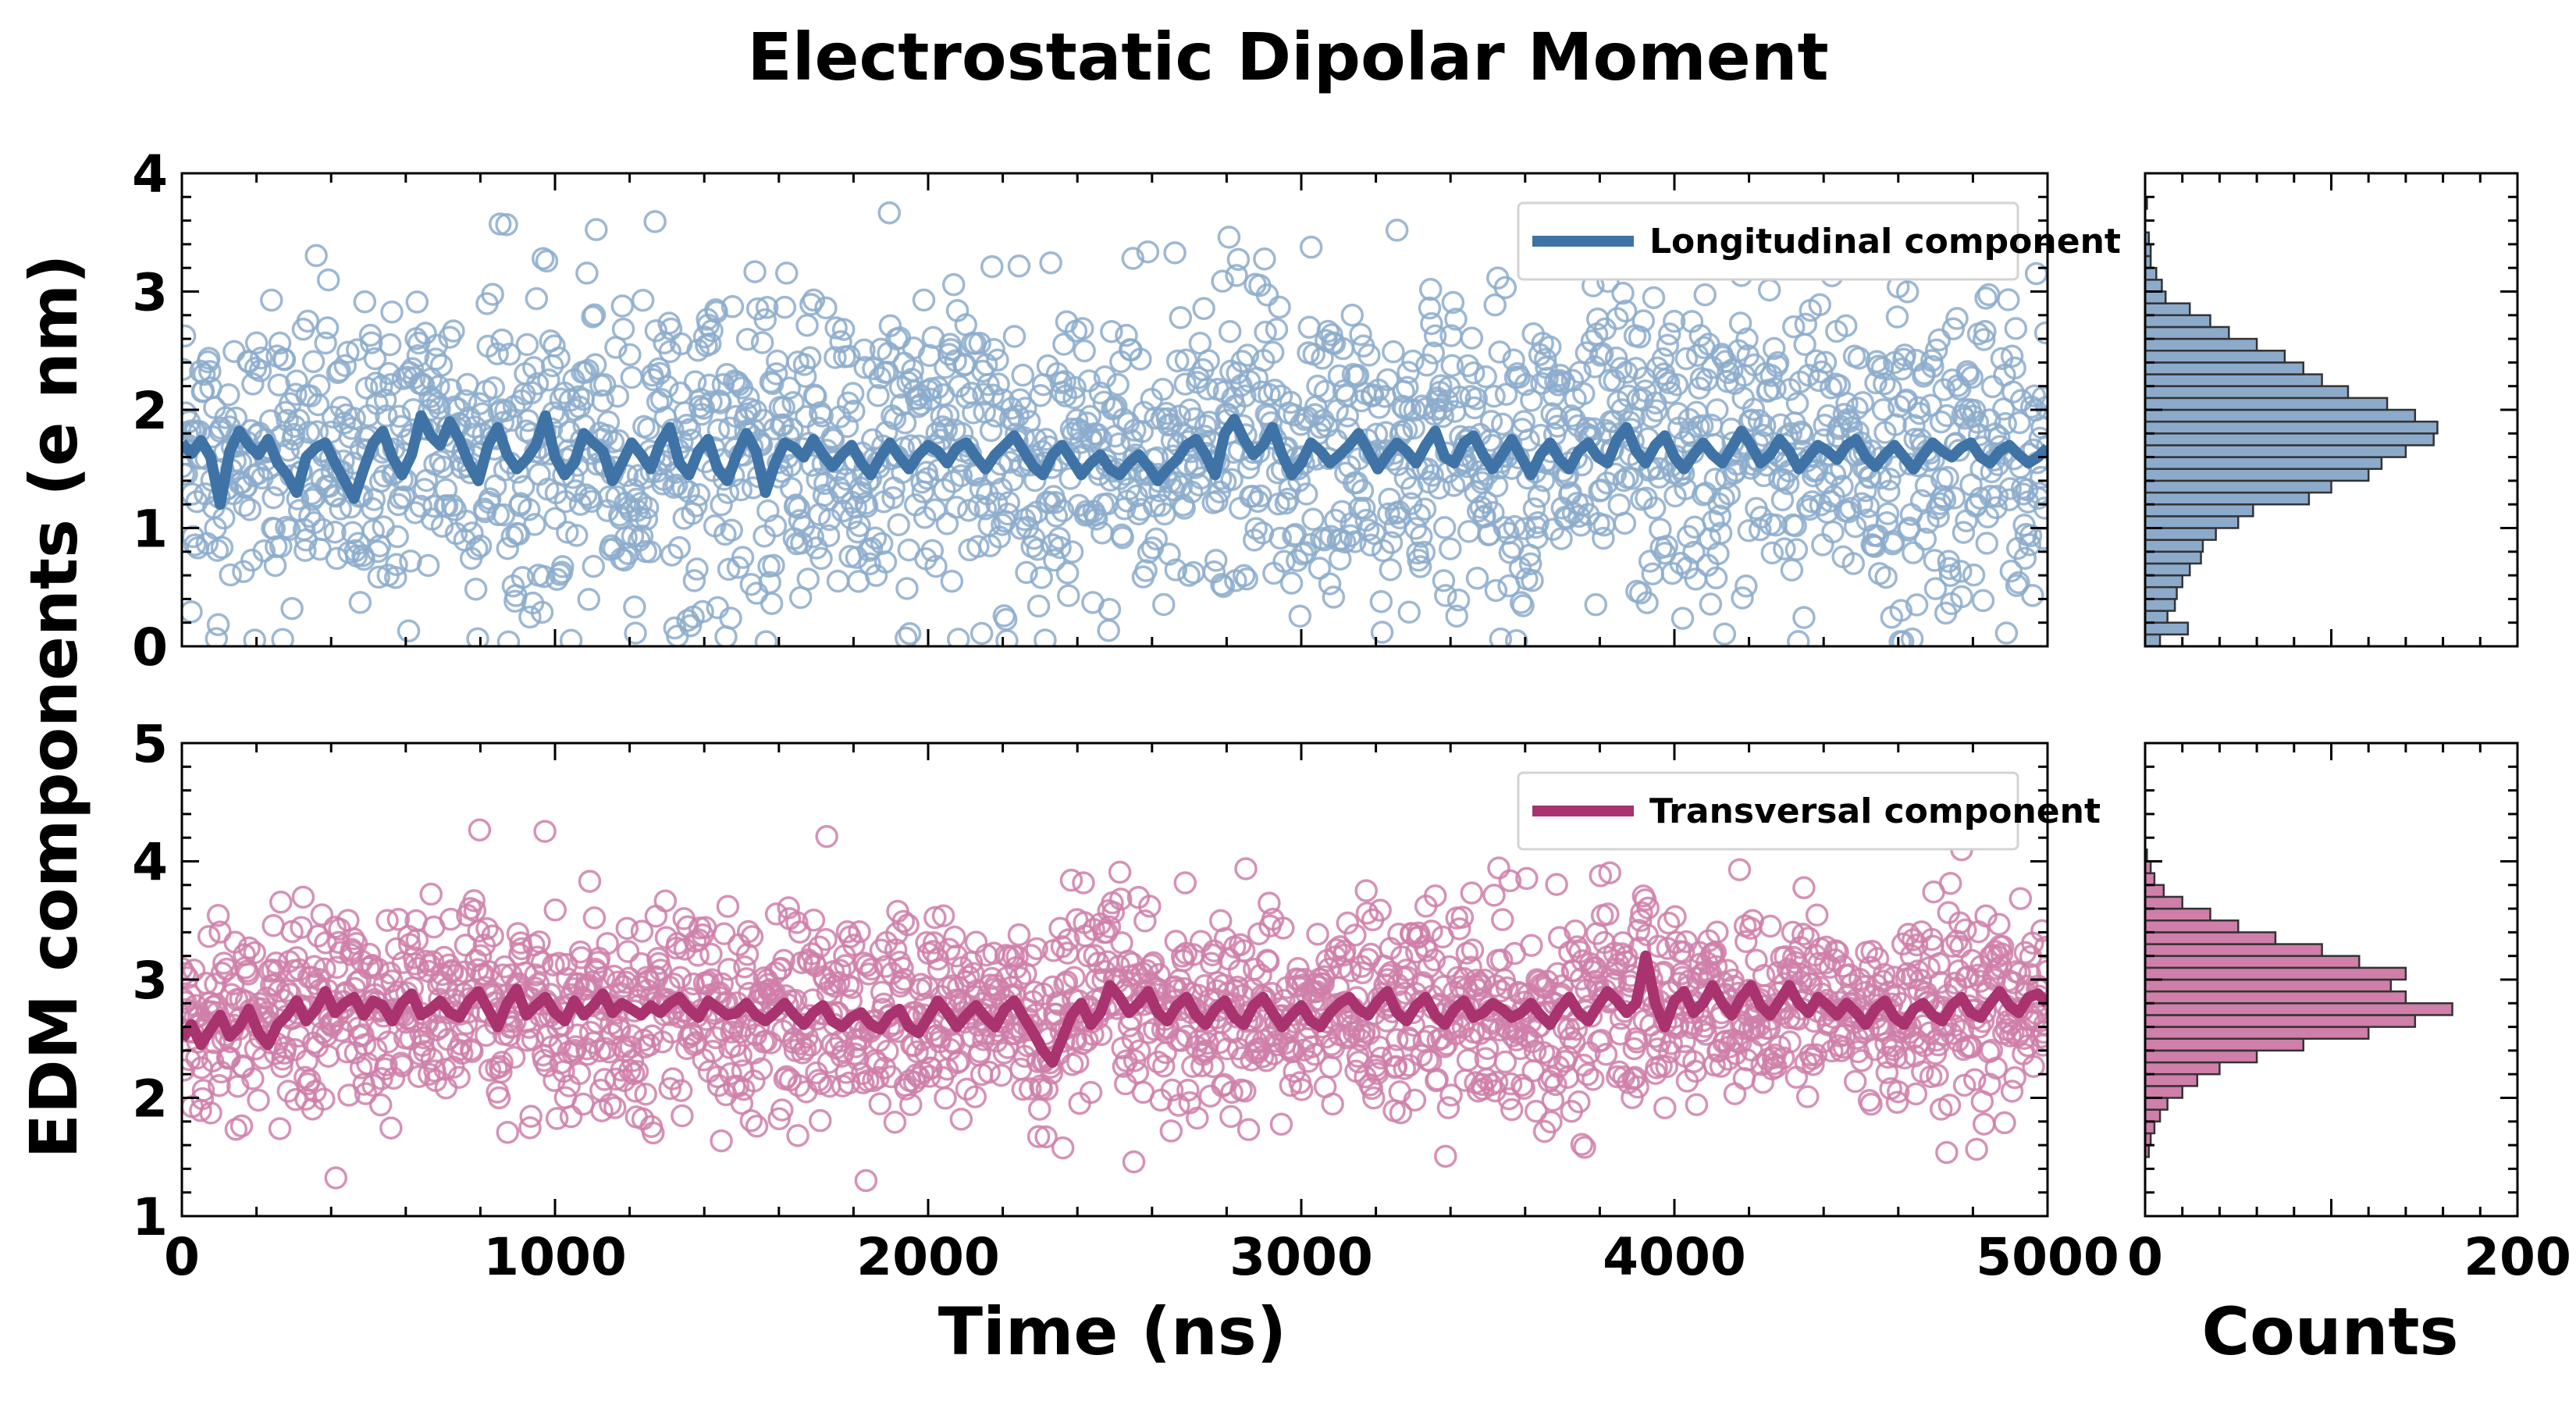 This screenshot has height=1405, width=2576. Describe the element at coordinates (1675, 1257) in the screenshot. I see `x-tick-label: 4000` at that location.